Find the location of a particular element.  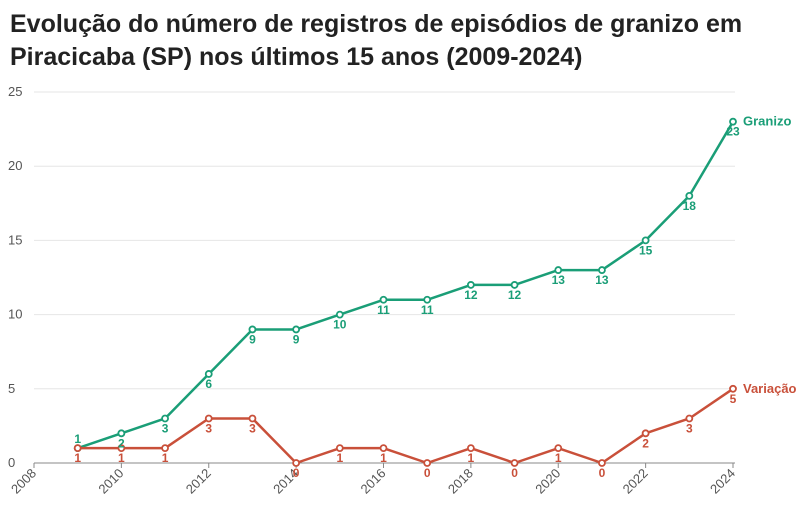

x-tick-label: 2024 is located at coordinates (722, 481).